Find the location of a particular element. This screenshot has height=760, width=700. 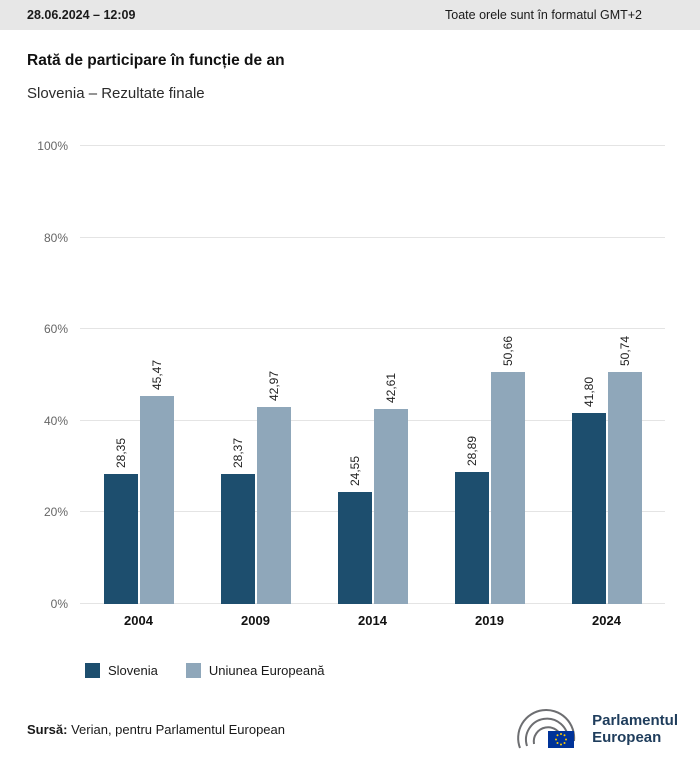

gridline-40% is located at coordinates (372, 420).